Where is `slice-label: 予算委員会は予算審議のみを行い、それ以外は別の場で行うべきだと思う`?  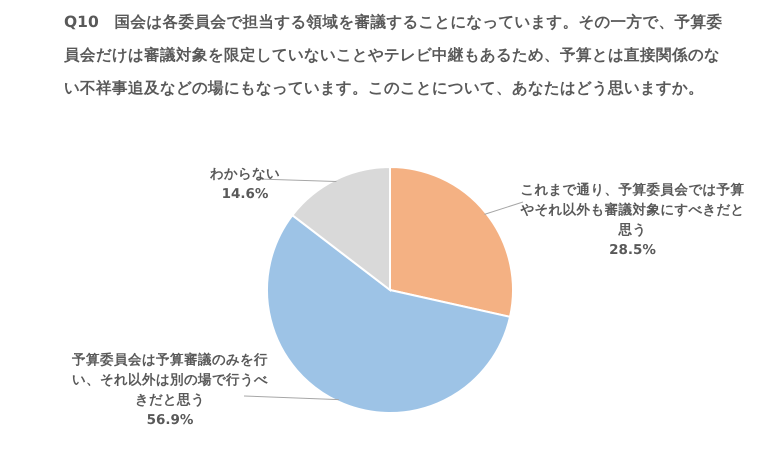
slice-label: 予算委員会は予算審議のみを行い、それ以外は別の場で行うべきだと思う is located at coordinates (170, 380).